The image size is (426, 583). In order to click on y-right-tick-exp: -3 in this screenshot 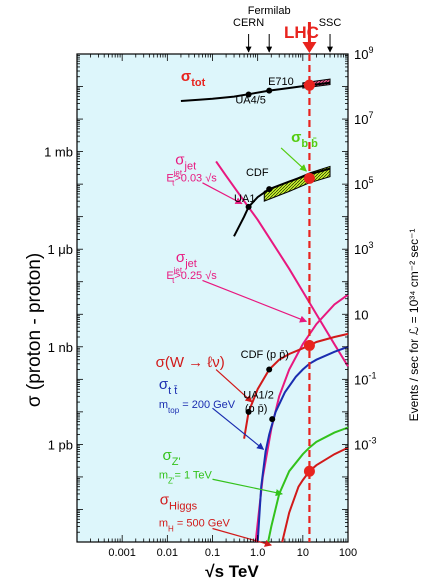, I will do `click(372, 440)`.